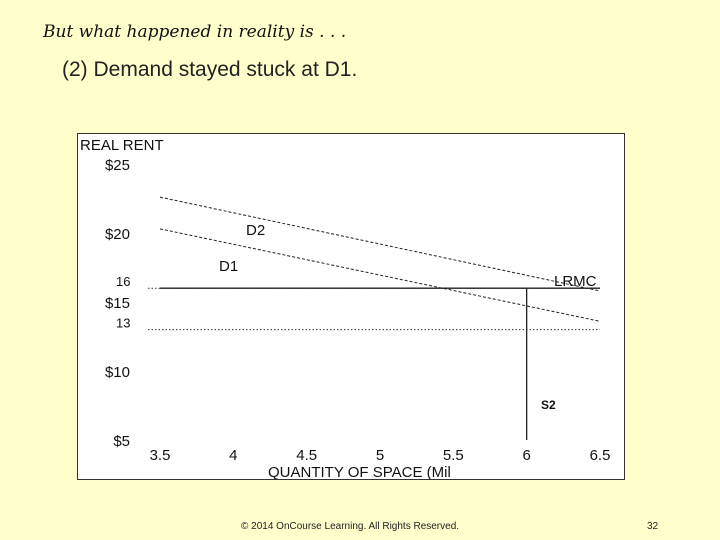  Describe the element at coordinates (117, 165) in the screenshot. I see `y-tick-label: $25` at that location.